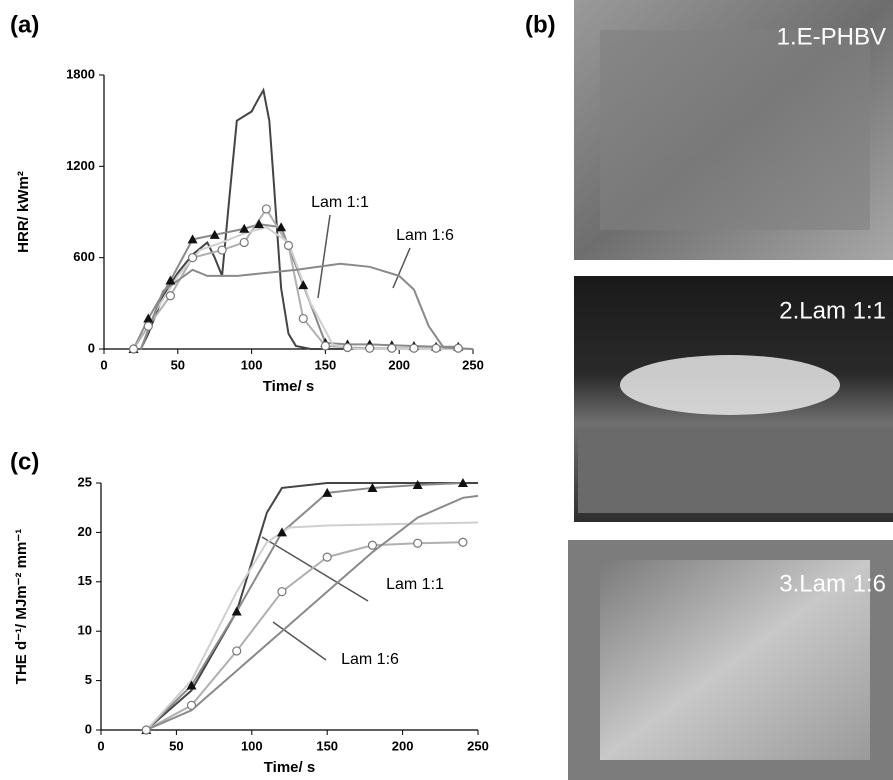  I want to click on panel-label: (c), so click(24, 461).